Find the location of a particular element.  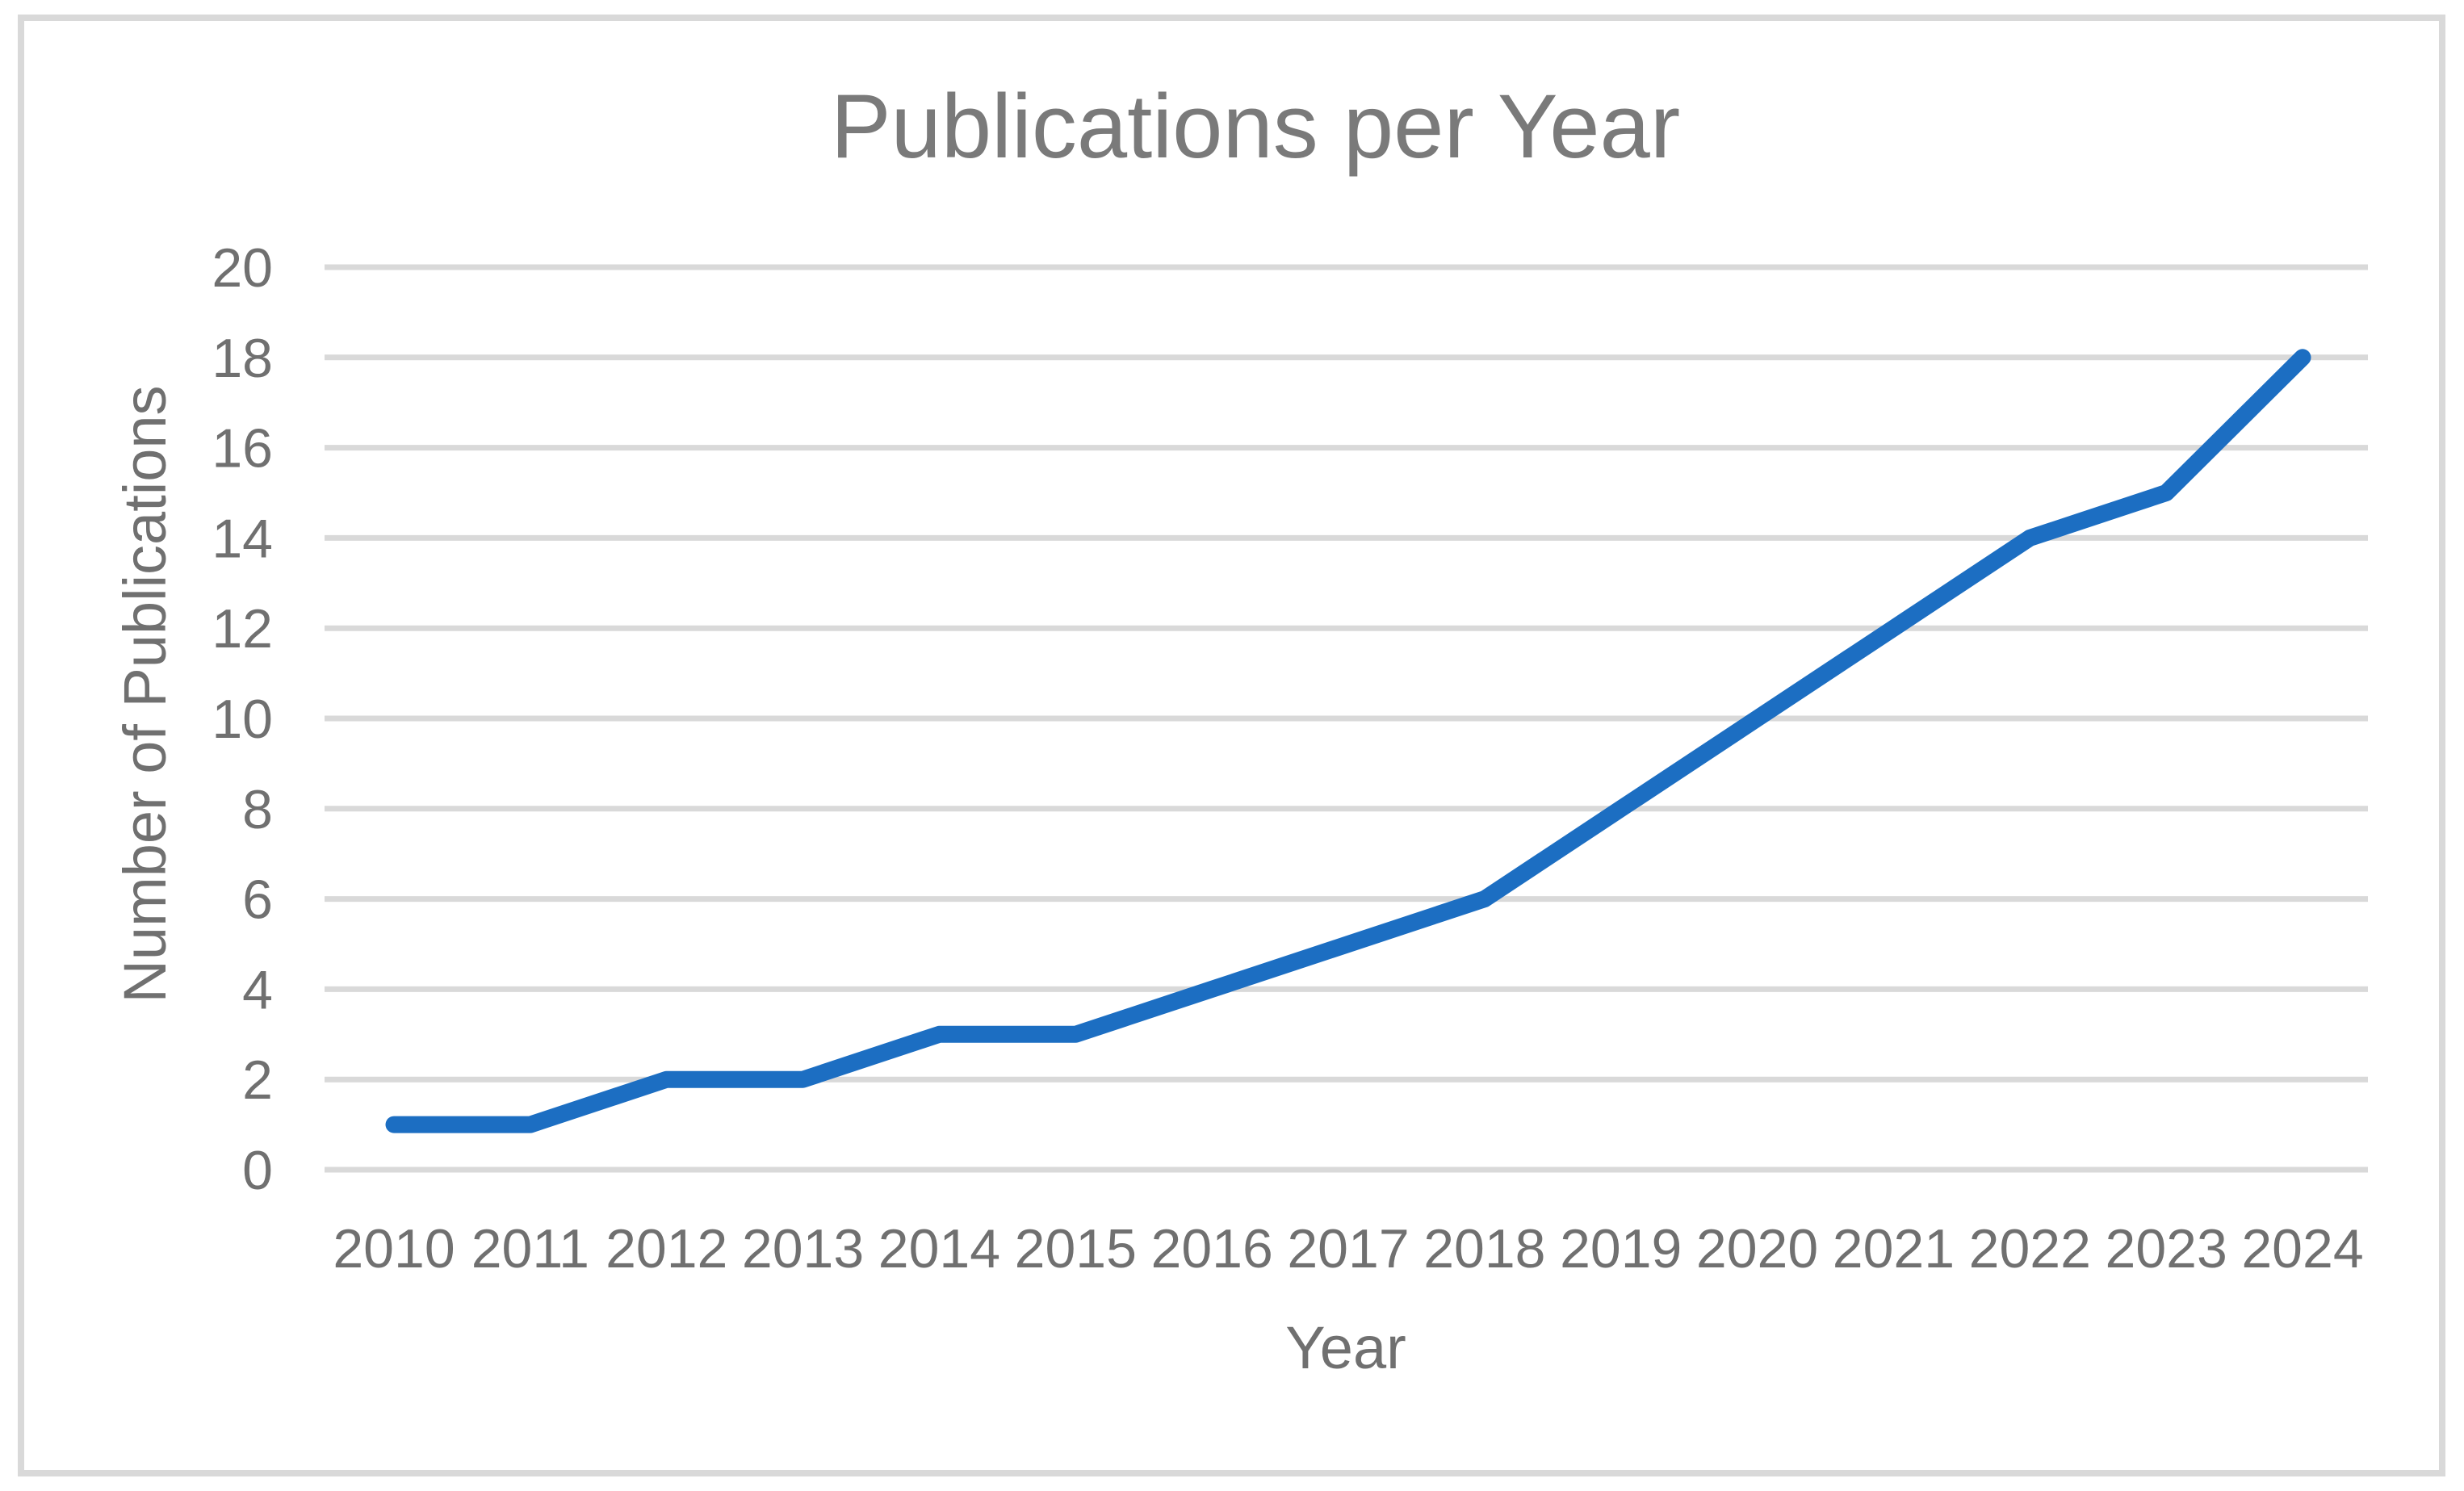

x-tick-label-2013: 2013 is located at coordinates (803, 1248).